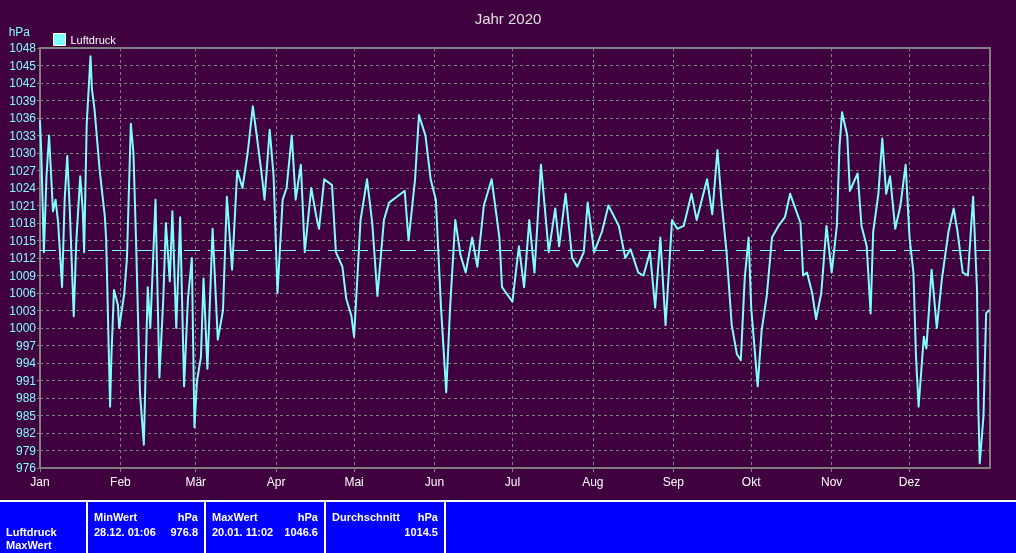 Image resolution: width=1016 pixels, height=553 pixels. Describe the element at coordinates (23, 170) in the screenshot. I see `y-tick-label: 1027` at that location.